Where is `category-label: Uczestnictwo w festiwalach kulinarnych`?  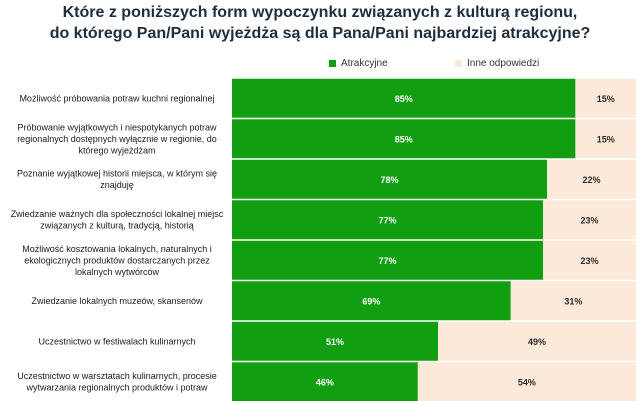
category-label: Uczestnictwo w festiwalach kulinarnych is located at coordinates (116, 341).